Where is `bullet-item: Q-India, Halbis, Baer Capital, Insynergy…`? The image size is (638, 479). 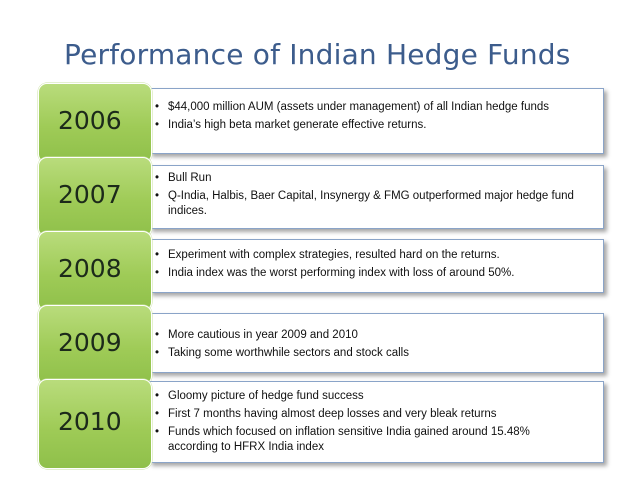
bullet-item: Q-India, Halbis, Baer Capital, Insynergy… is located at coordinates (376, 204).